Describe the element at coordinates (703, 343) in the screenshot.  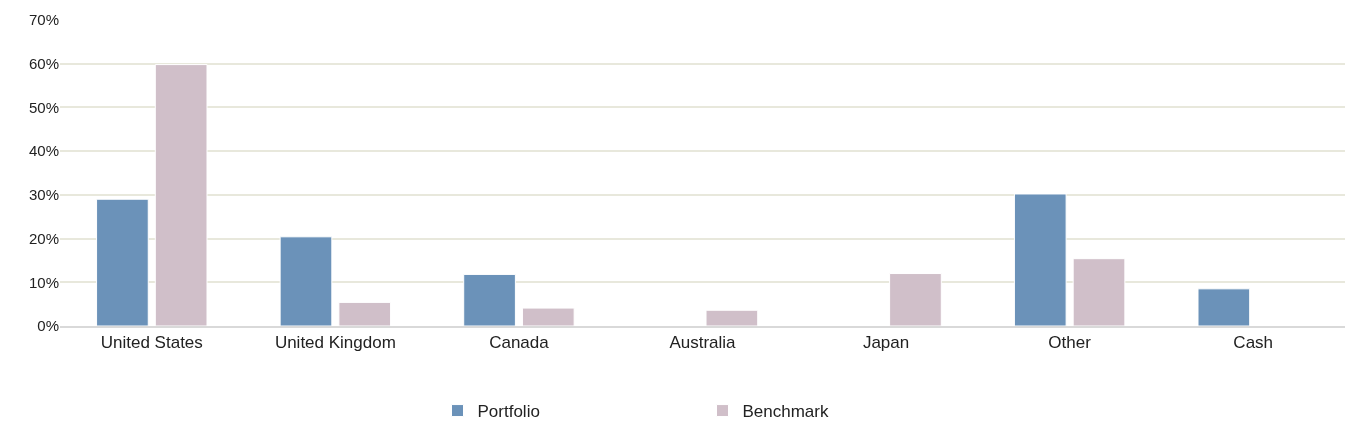
I see `x-tick-label: Australia` at that location.